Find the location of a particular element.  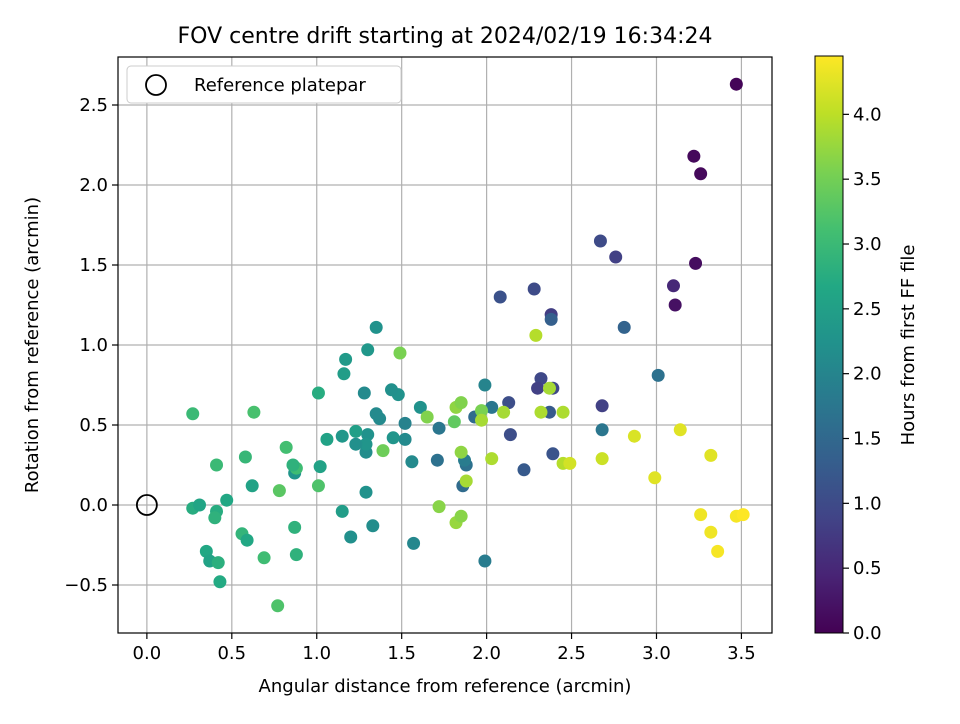

colorbar-tick-label: 3.0 is located at coordinates (867, 244).